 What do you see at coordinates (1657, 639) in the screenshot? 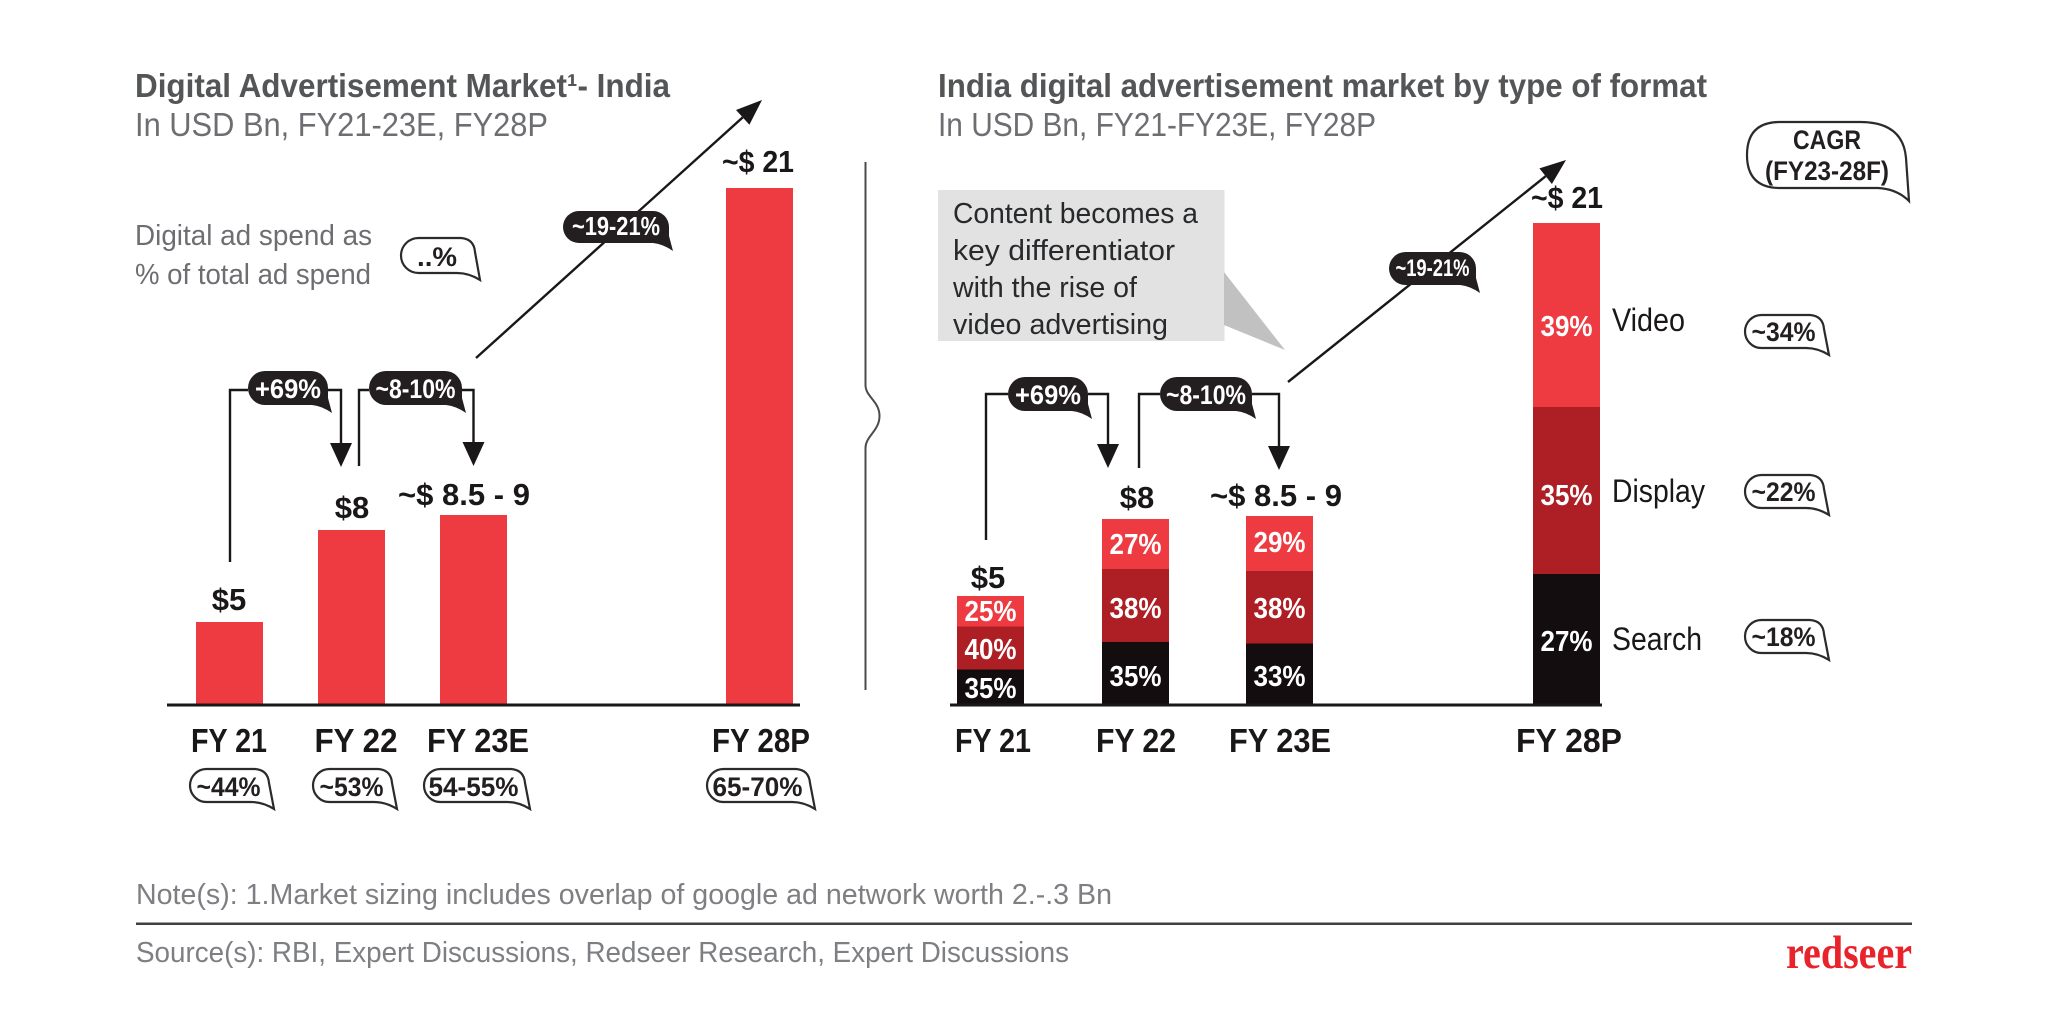
I see `svg-text: Search` at bounding box center [1657, 639].